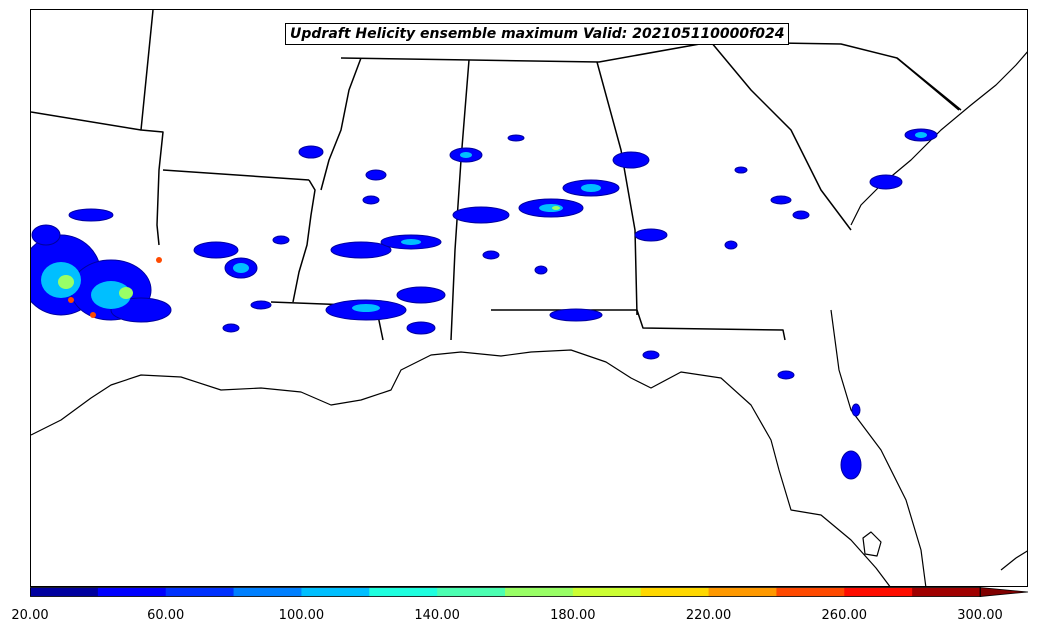  I want to click on atlantic-coast-south, so click(1013, 560).